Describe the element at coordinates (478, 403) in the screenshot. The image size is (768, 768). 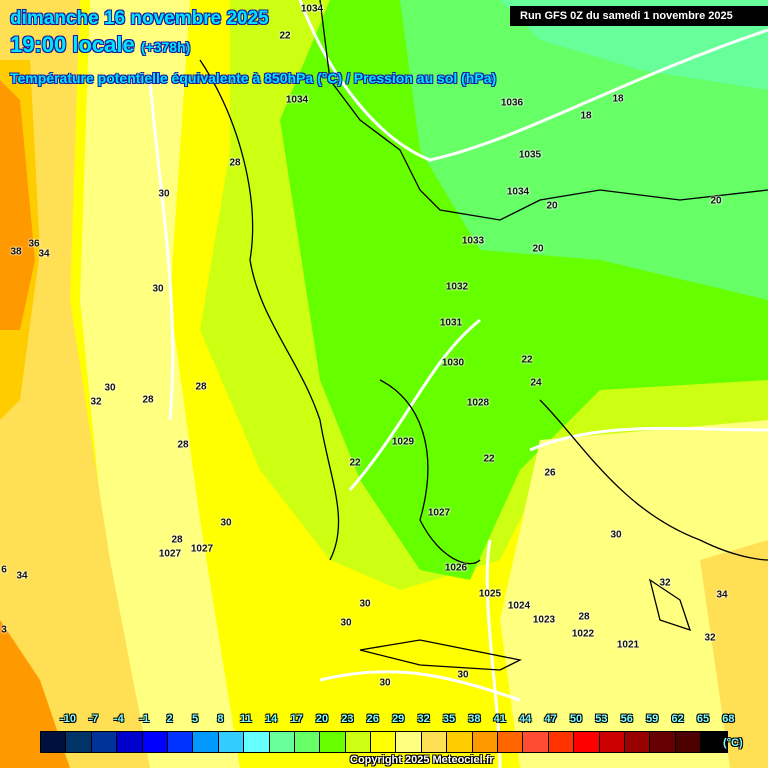
I see `map-value-label: 1028` at that location.